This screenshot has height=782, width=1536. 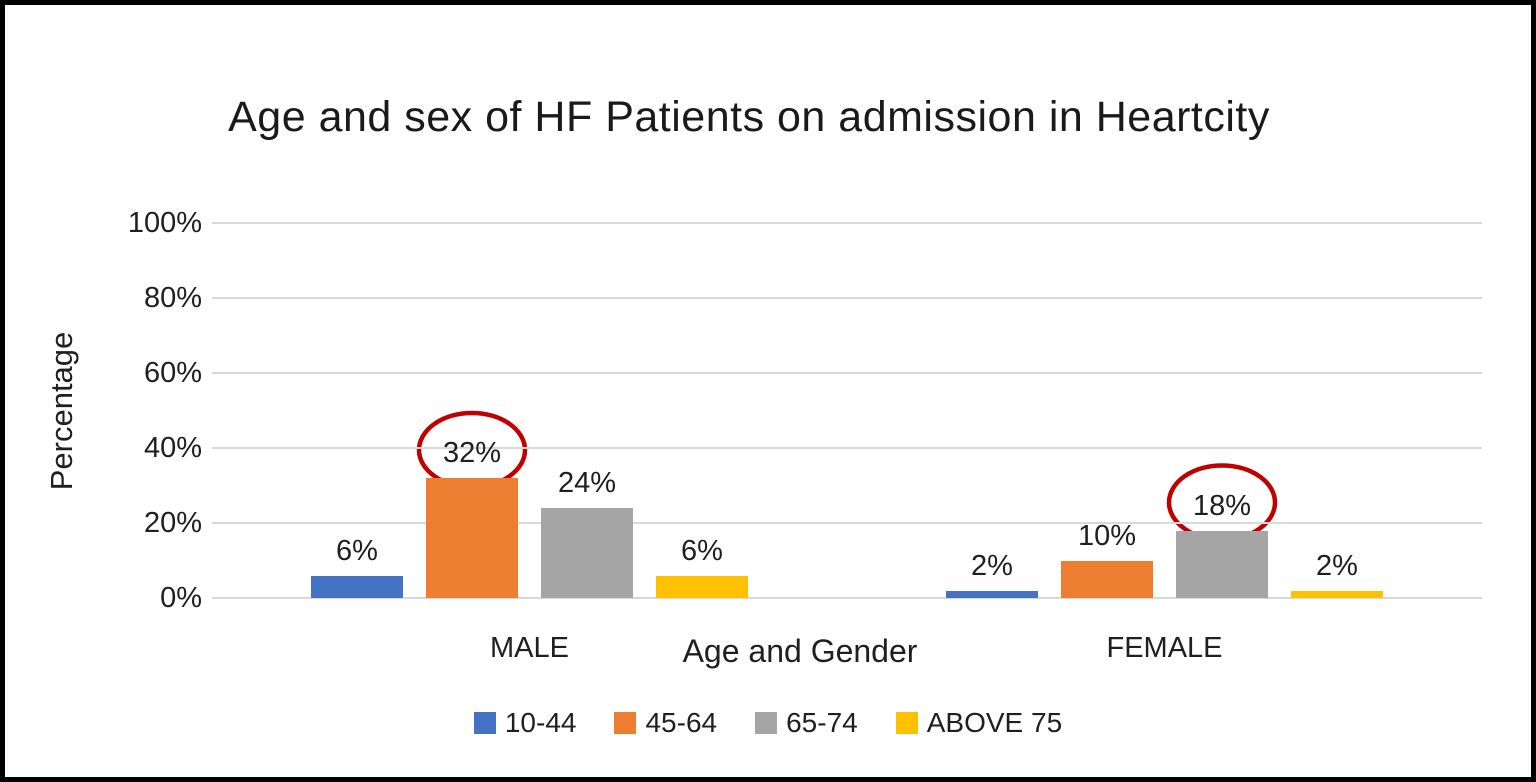 I want to click on data-label-female-65-74: 18%, so click(x=1222, y=505).